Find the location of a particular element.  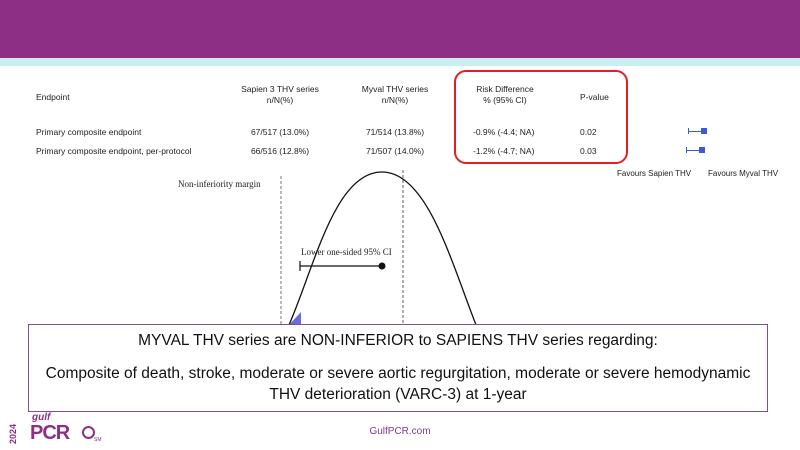

header-endpoint: Endpoint is located at coordinates (53, 97).